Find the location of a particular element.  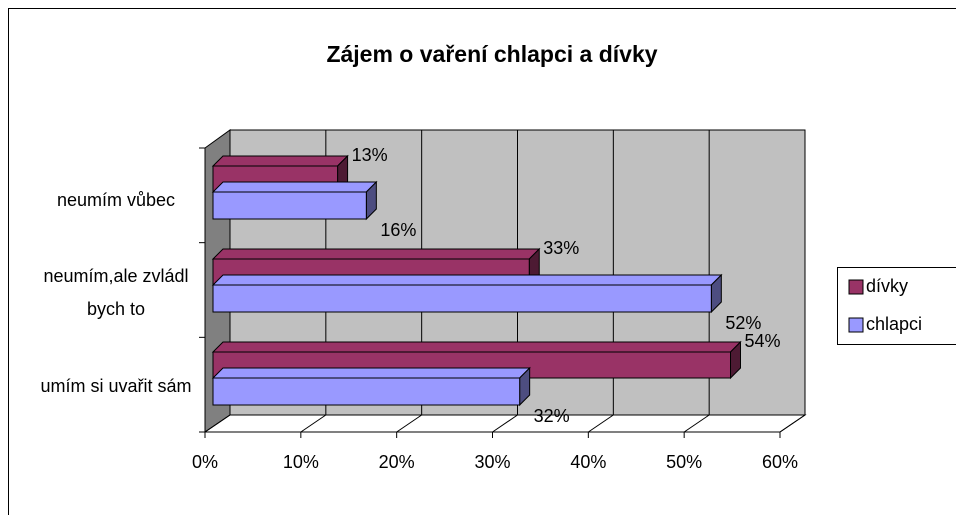

x-tick-label: 10% is located at coordinates (301, 462).